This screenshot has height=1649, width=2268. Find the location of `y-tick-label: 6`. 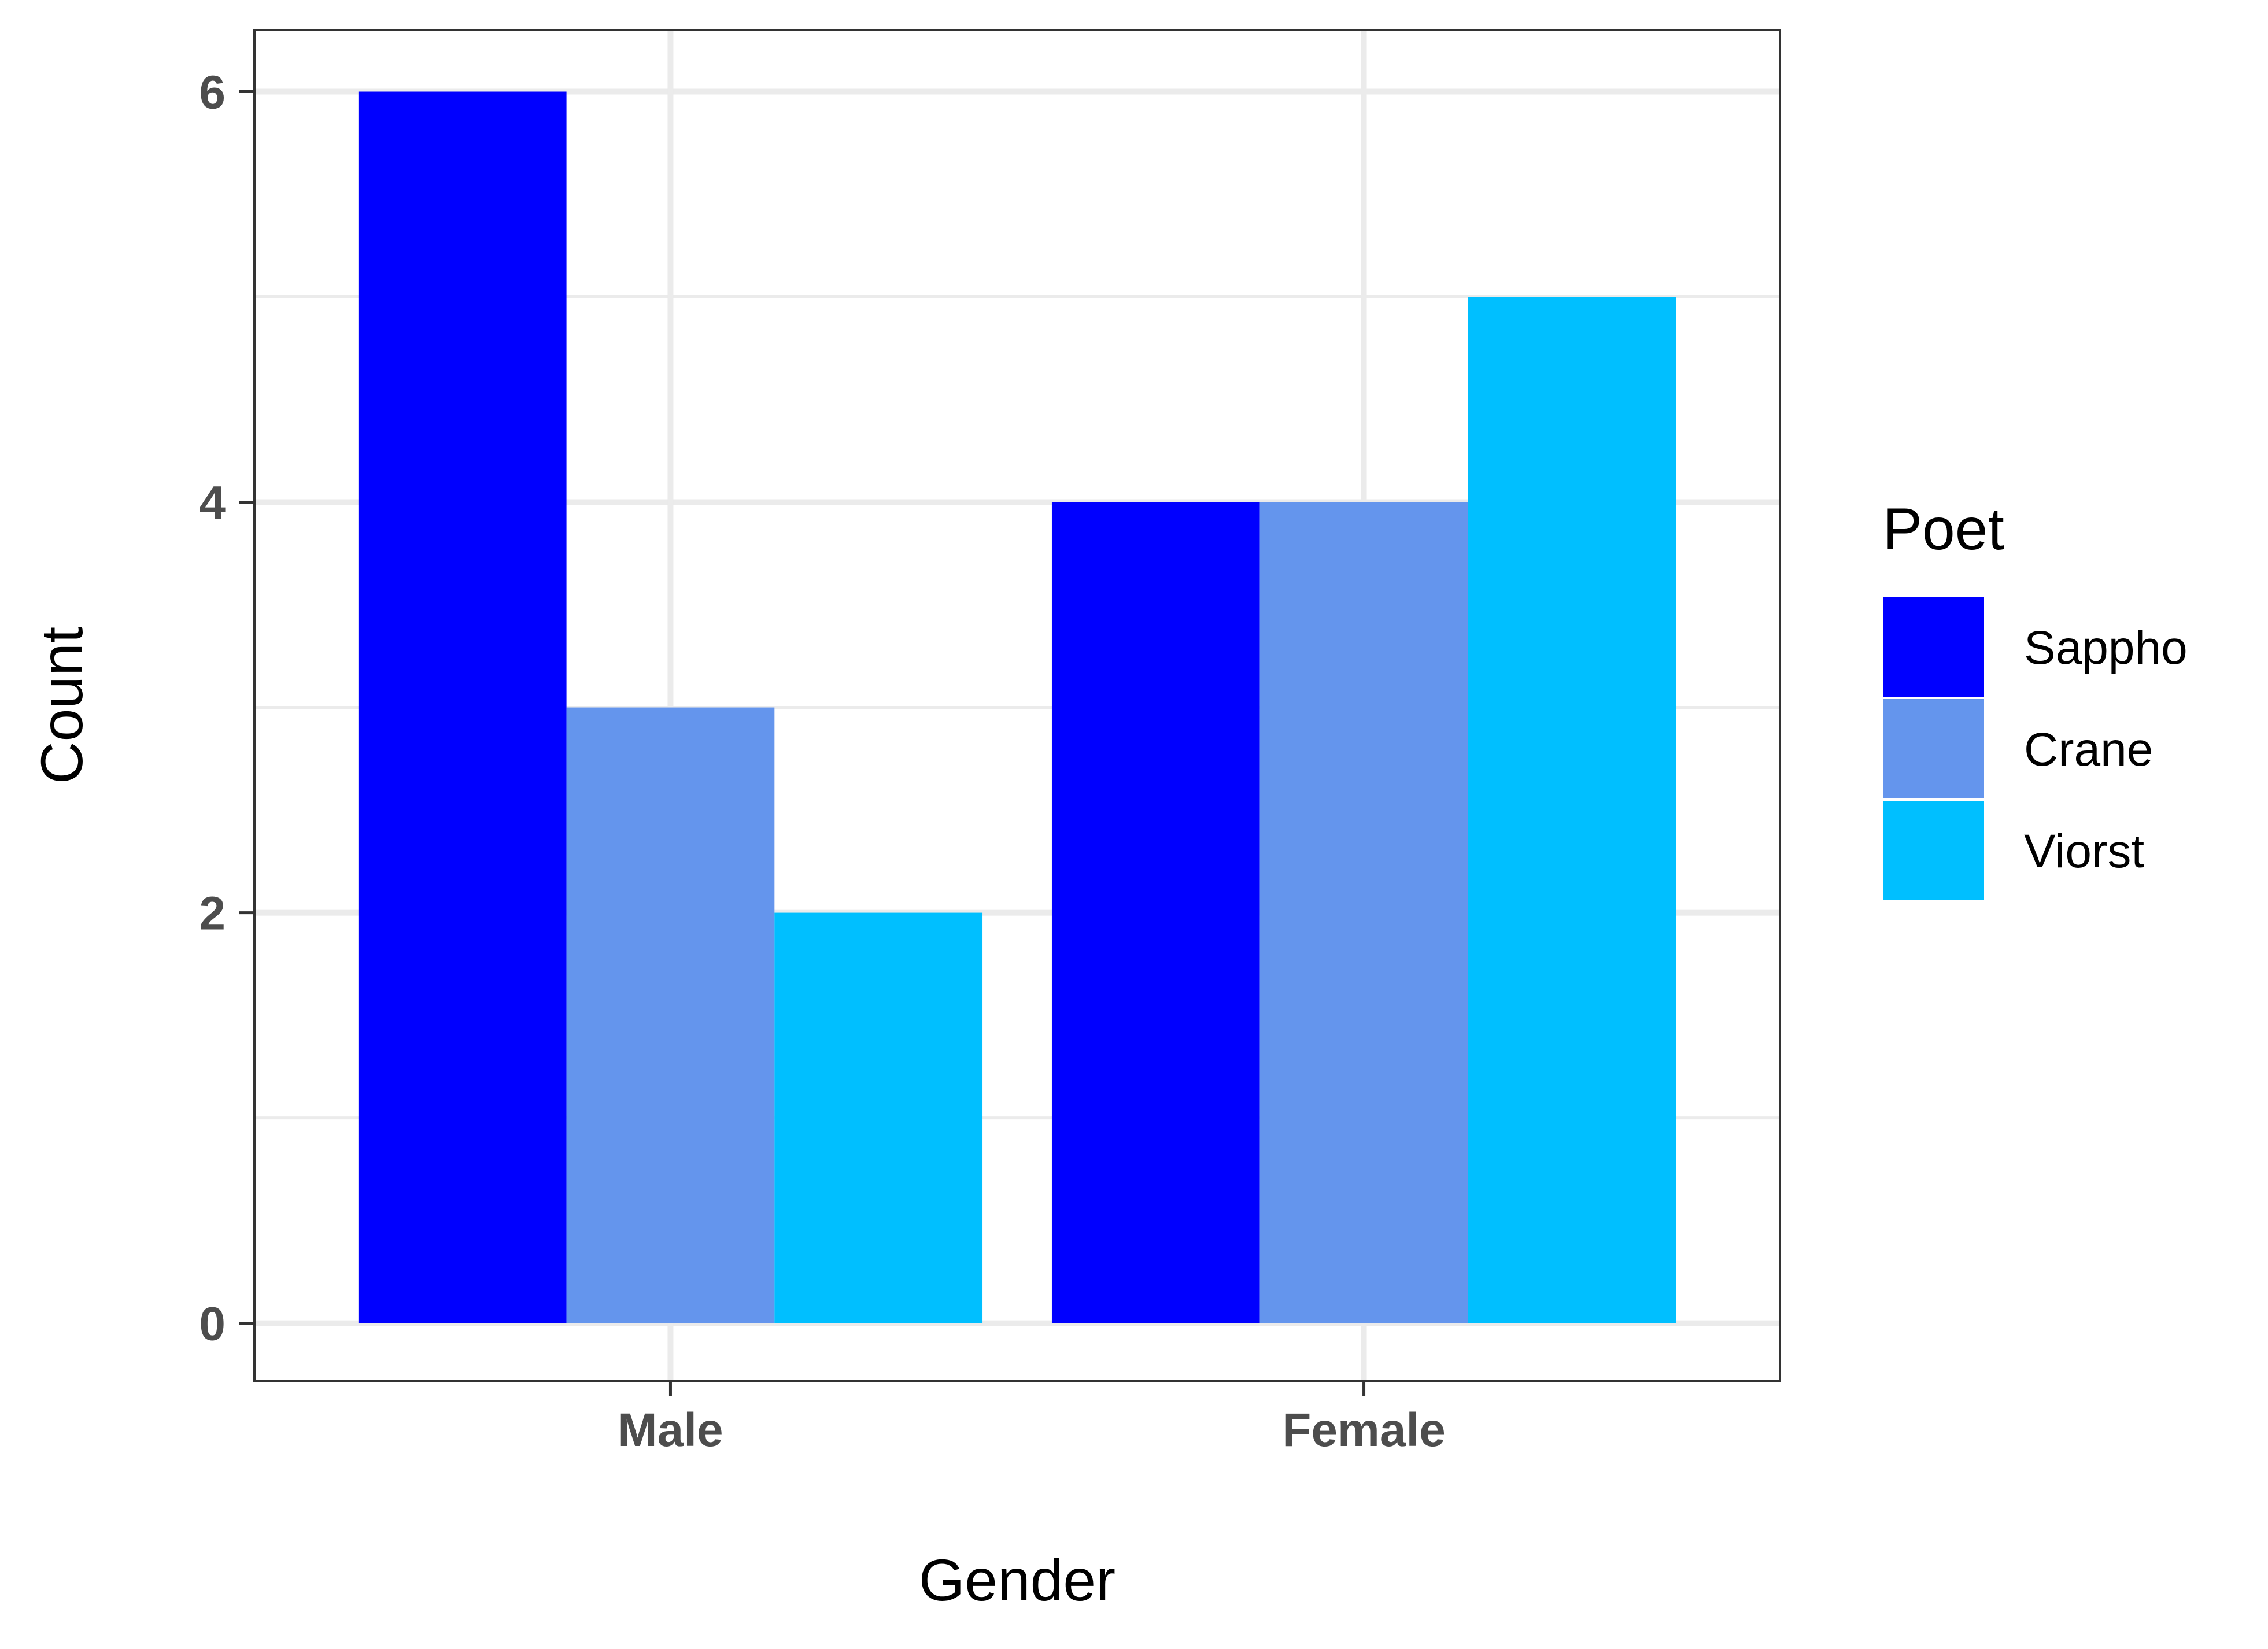

y-tick-label: 6 is located at coordinates (213, 93).